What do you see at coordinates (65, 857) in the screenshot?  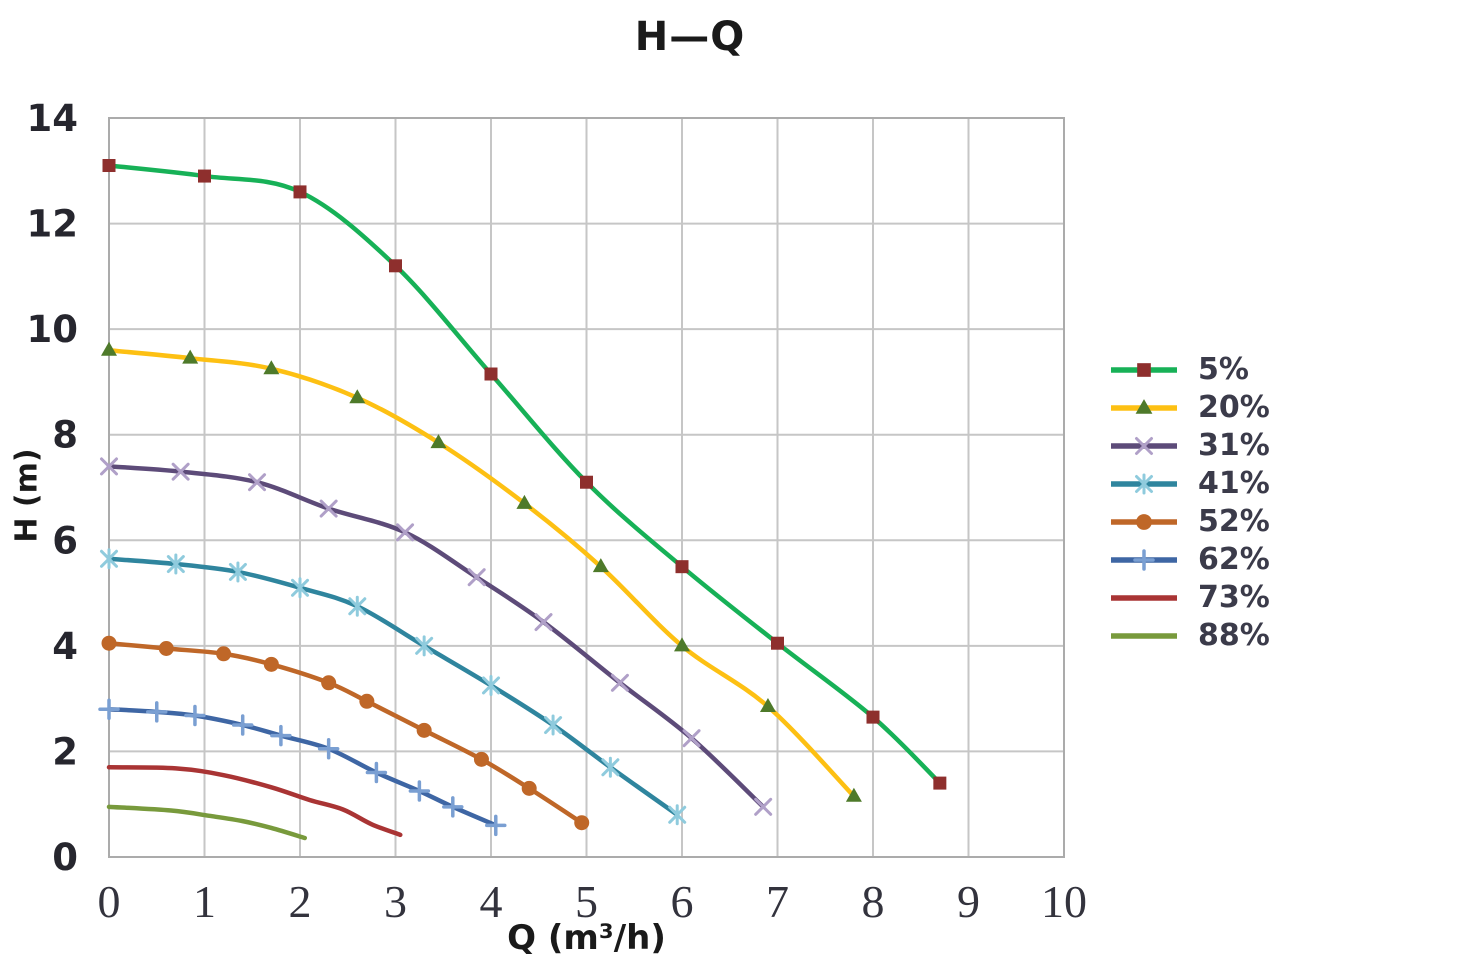 I see `y-tick-label: 0` at bounding box center [65, 857].